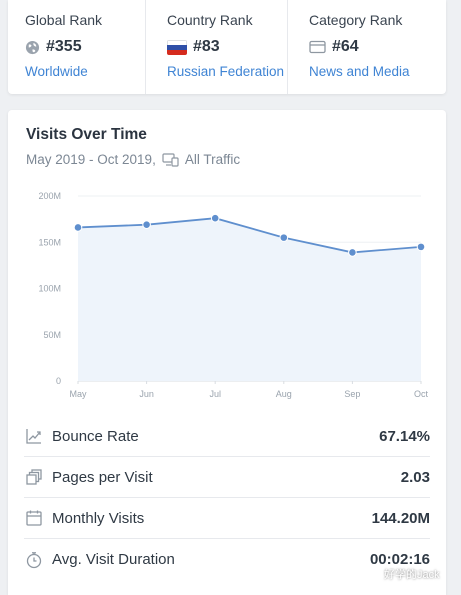 The height and width of the screenshot is (595, 461). Describe the element at coordinates (113, 559) in the screenshot. I see `metric-label: Avg. Visit Duration` at that location.